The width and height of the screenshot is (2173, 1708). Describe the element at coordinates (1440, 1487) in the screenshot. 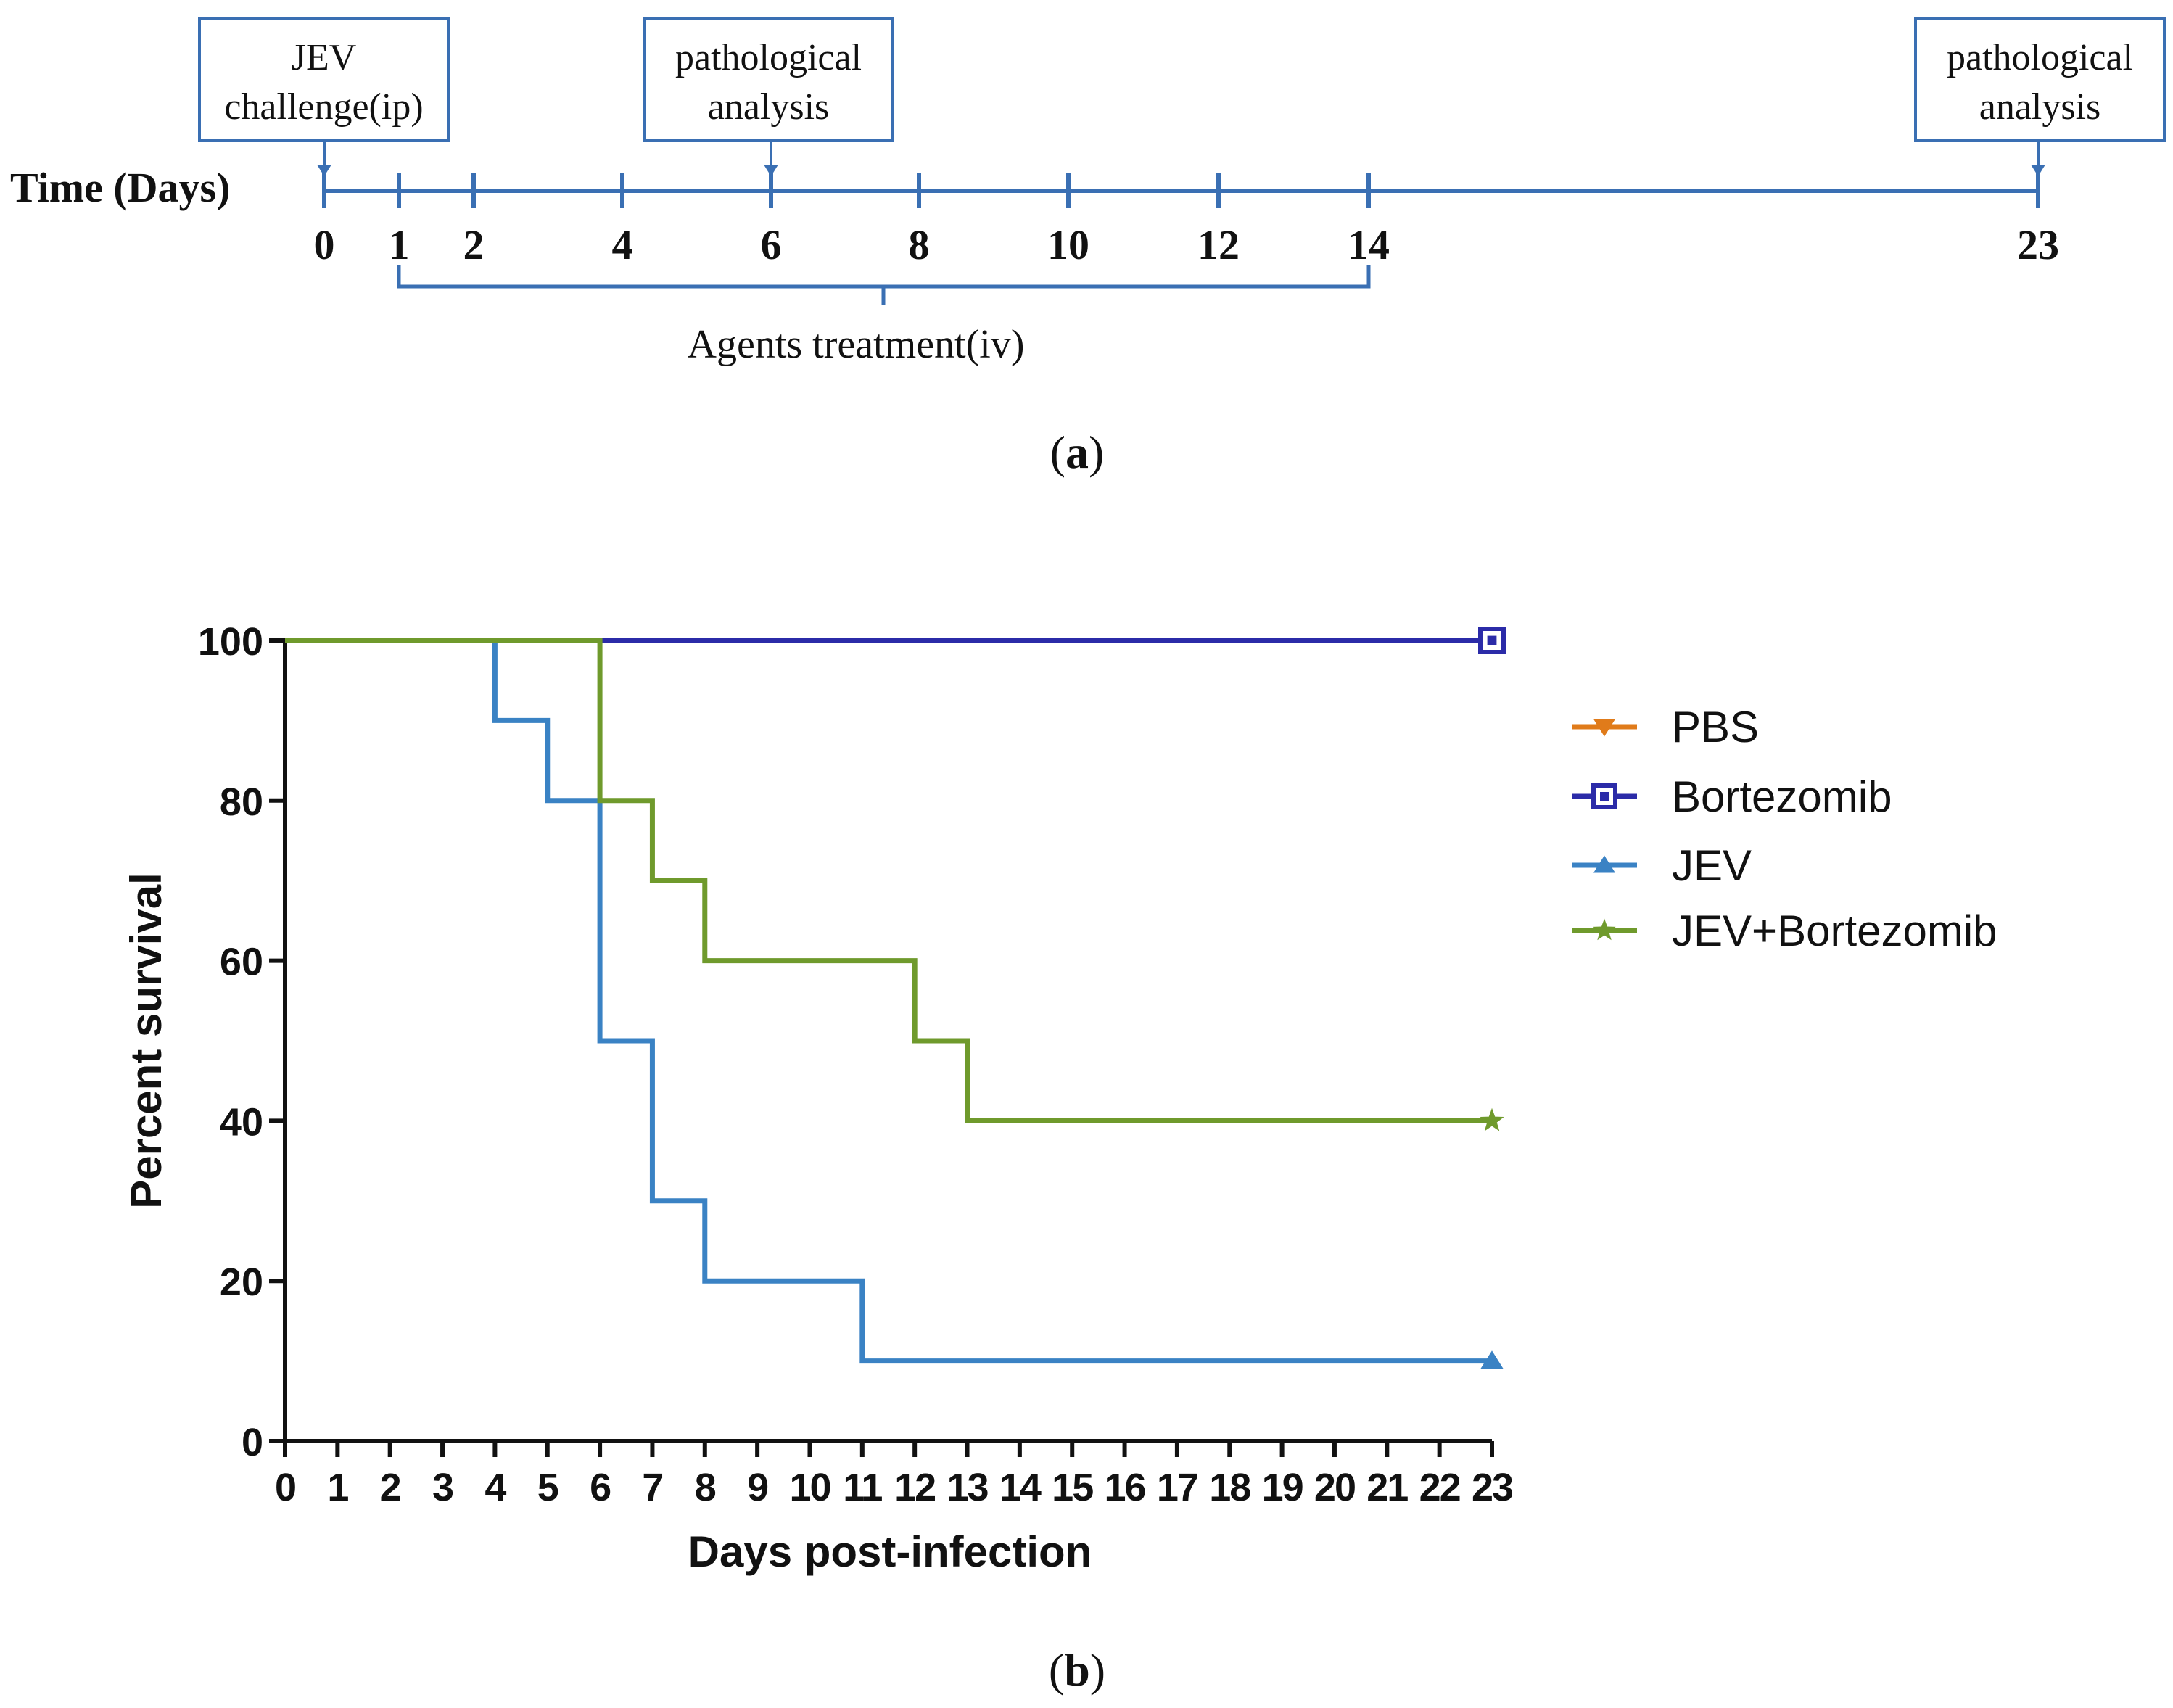

I see `x-tick-label: 22` at that location.